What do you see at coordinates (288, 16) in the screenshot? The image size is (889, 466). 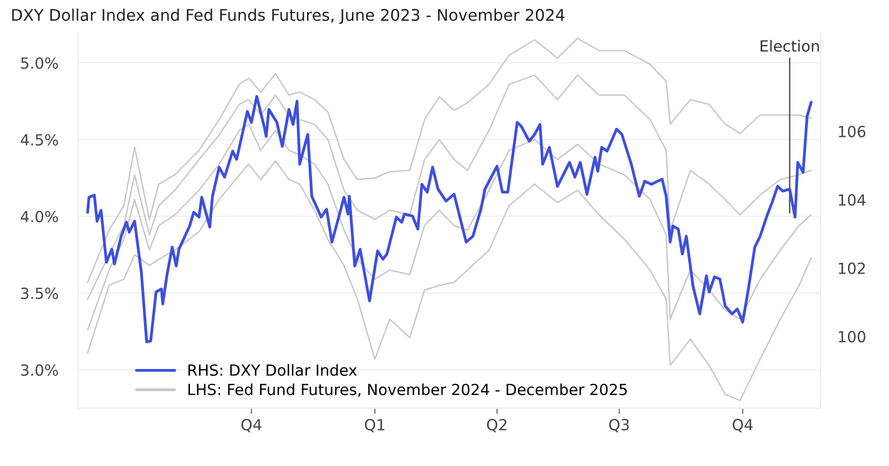 I see `chart-title: DXY Dollar Index and Fed Funds Futures, June 2023 - November 2024` at bounding box center [288, 16].